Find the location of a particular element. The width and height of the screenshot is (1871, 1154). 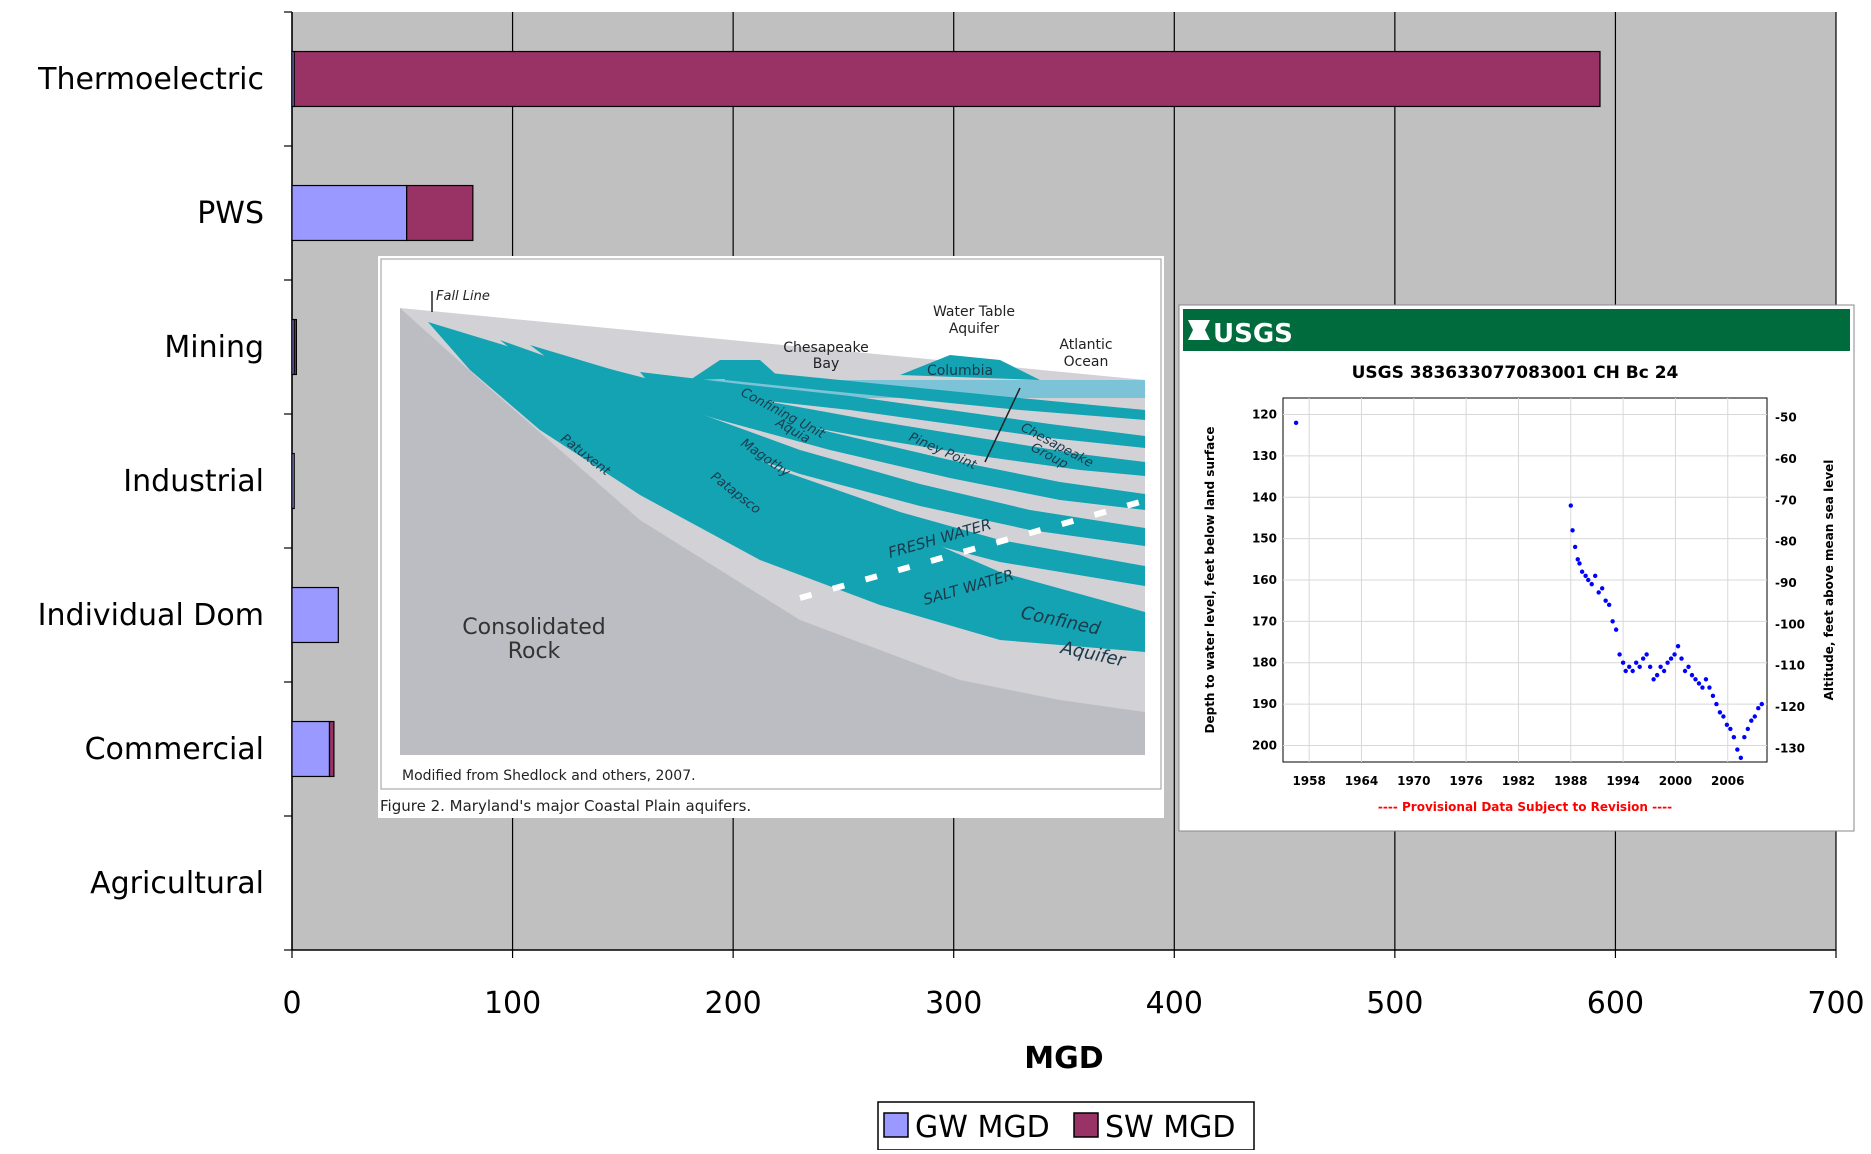

legend-label-sw: SW MGD is located at coordinates (1170, 1127).